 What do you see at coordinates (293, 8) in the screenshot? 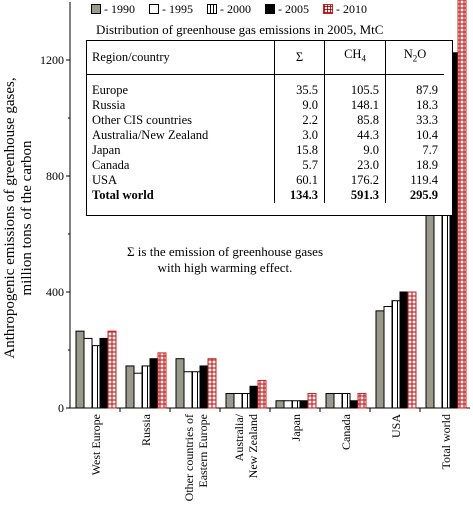
I see `legend-label: - 2005` at bounding box center [293, 8].